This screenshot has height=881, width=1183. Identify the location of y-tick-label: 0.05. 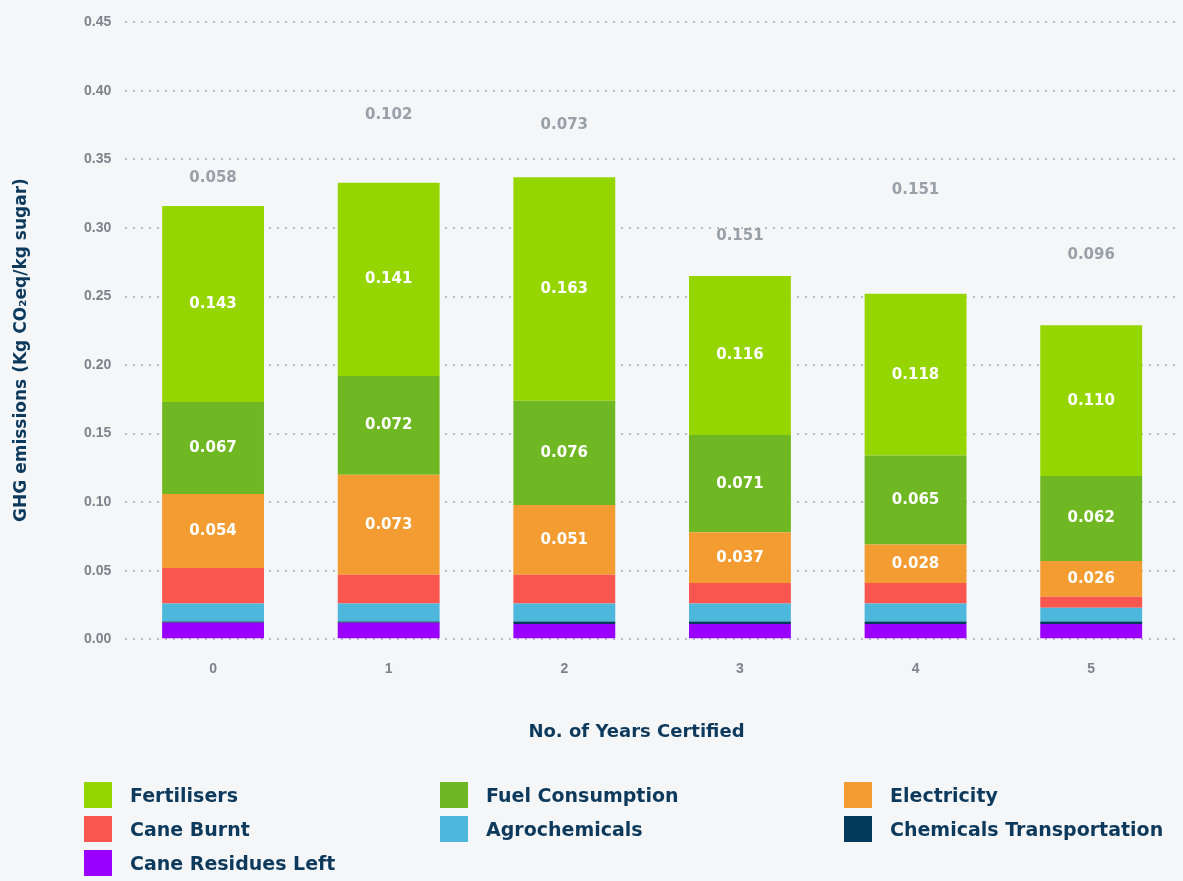
(98, 569).